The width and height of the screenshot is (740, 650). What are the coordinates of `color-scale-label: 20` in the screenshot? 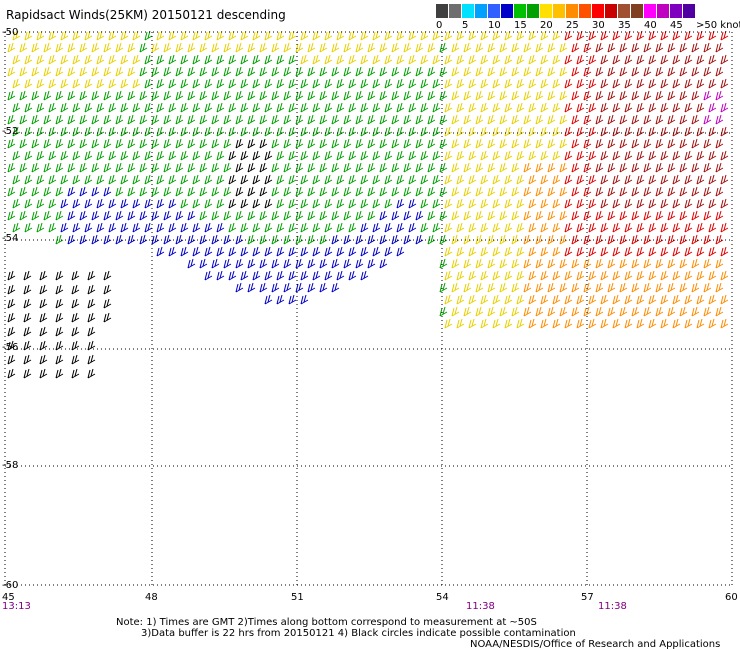 It's located at (546, 25).